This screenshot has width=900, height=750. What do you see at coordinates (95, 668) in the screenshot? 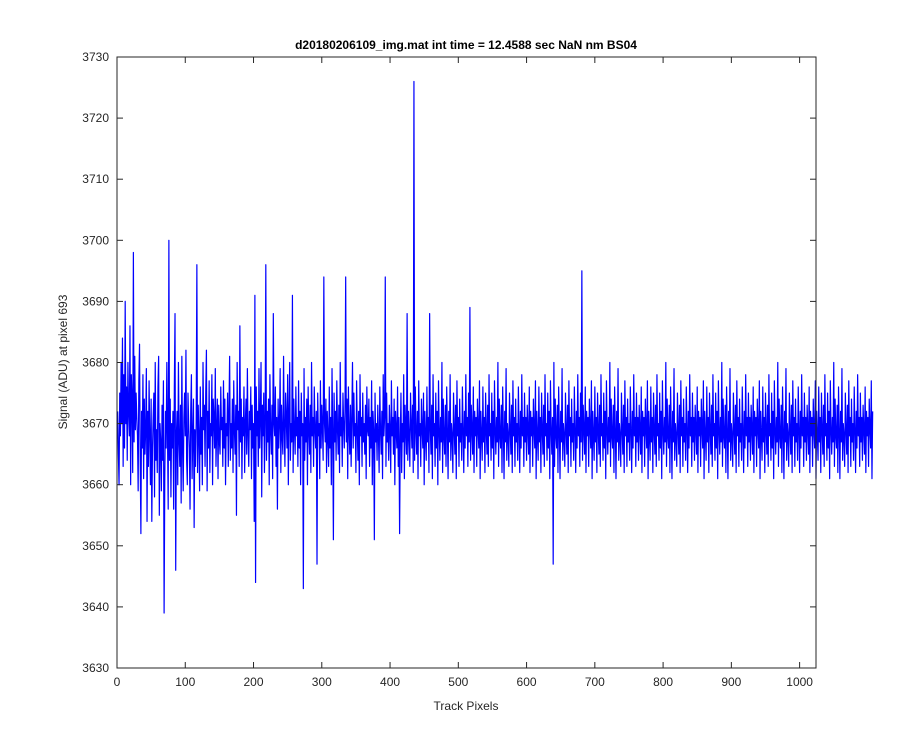
I see `y-tick-label: 3630` at bounding box center [95, 668].